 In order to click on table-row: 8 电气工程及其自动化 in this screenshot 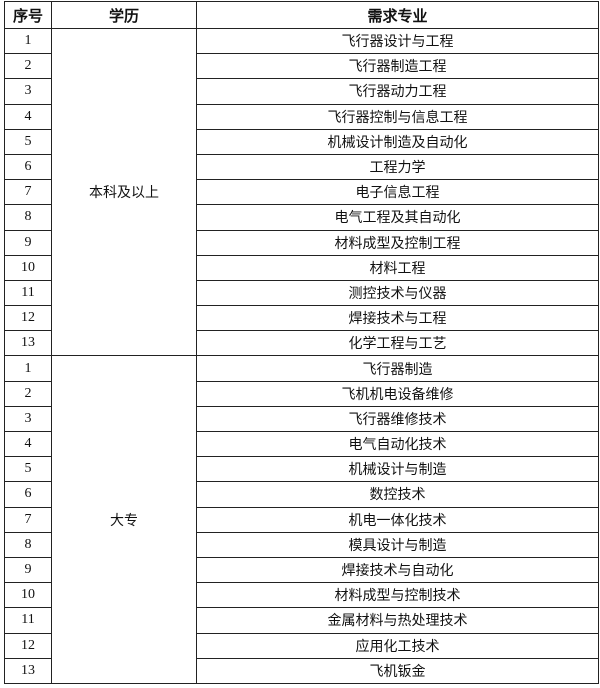, I will do `click(301, 217)`.